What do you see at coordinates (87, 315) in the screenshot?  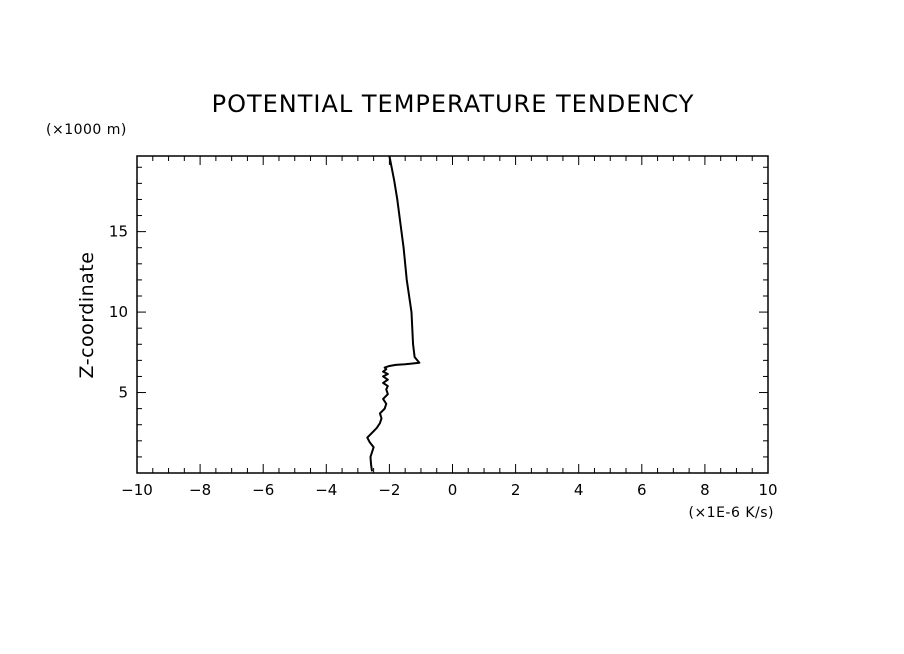 I see `y-axis-label: Z-coordinate` at bounding box center [87, 315].